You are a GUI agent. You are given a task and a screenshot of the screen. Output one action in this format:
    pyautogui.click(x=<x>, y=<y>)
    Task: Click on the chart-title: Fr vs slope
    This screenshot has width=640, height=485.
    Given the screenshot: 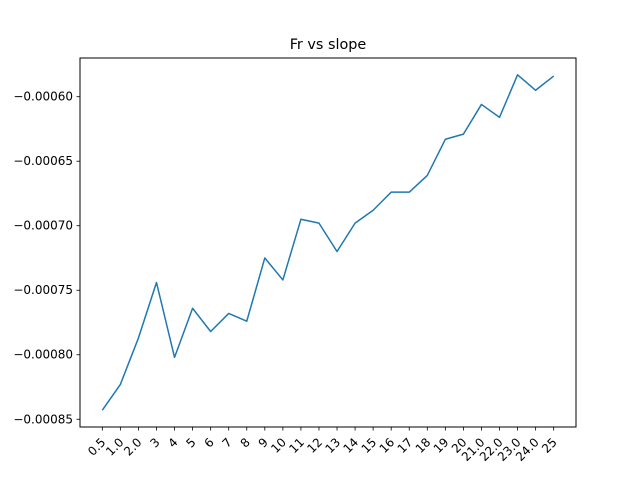 What is the action you would take?
    pyautogui.click(x=328, y=45)
    